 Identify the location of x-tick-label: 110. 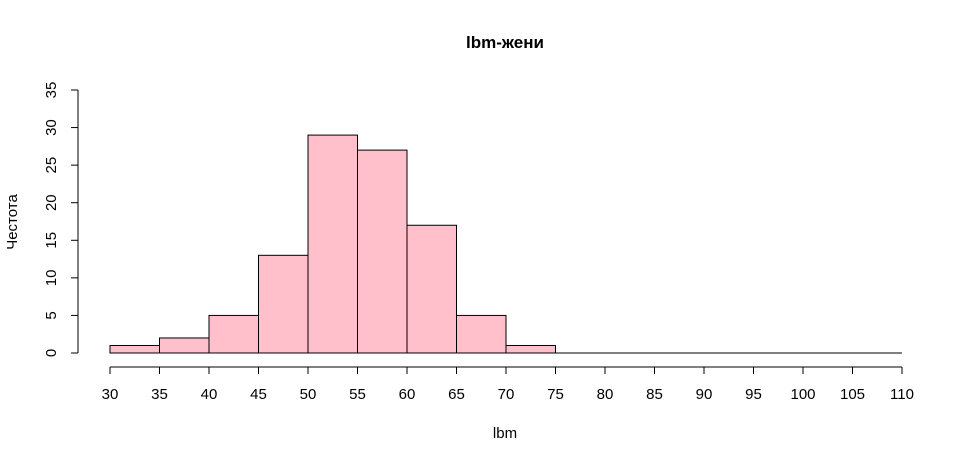
(902, 394).